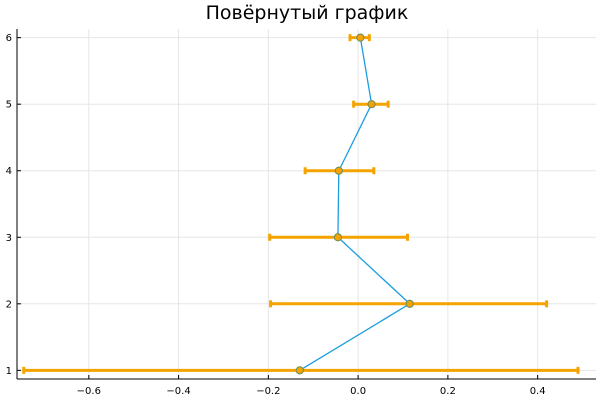  I want to click on x-tick-label: −0.2, so click(268, 391).